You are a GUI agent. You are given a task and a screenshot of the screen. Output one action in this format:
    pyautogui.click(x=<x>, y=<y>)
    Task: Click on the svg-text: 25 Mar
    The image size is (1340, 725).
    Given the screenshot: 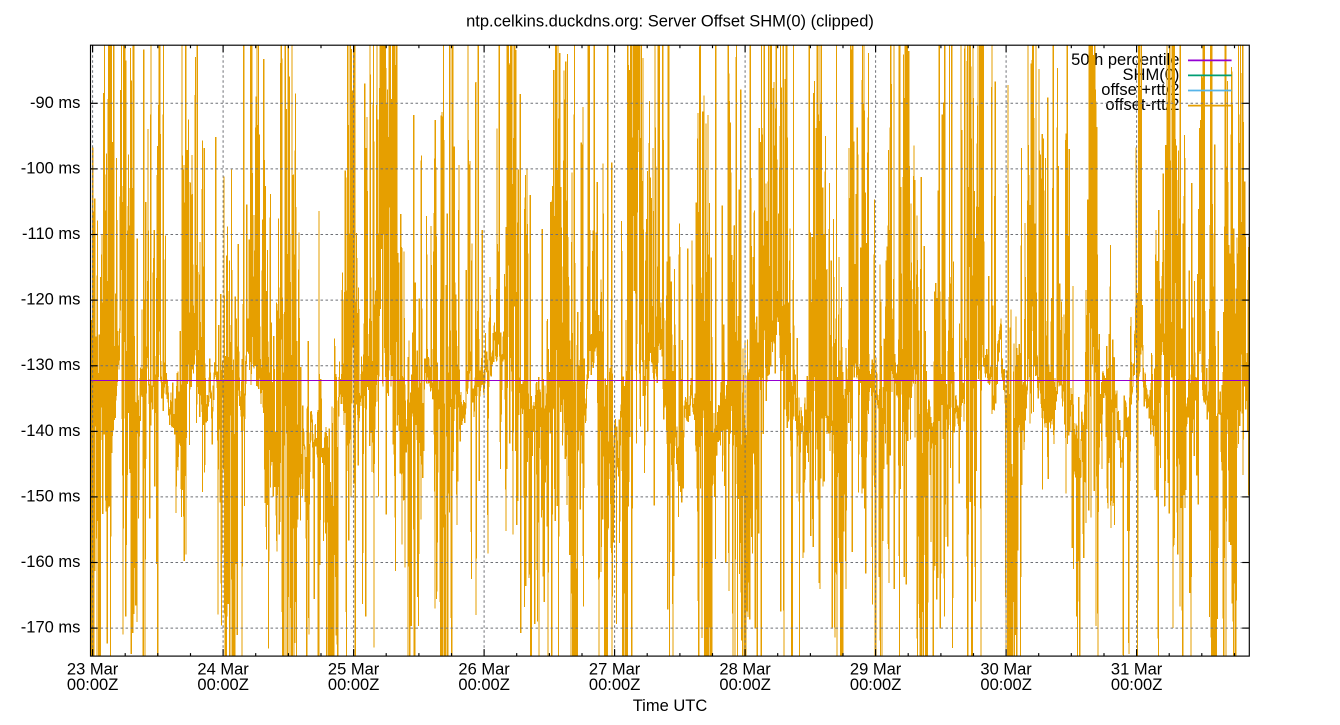 What is the action you would take?
    pyautogui.click(x=354, y=669)
    